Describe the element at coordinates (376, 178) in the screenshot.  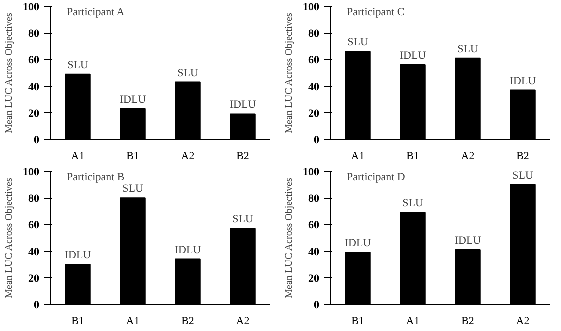
I see `chart-title: Participant D` at that location.